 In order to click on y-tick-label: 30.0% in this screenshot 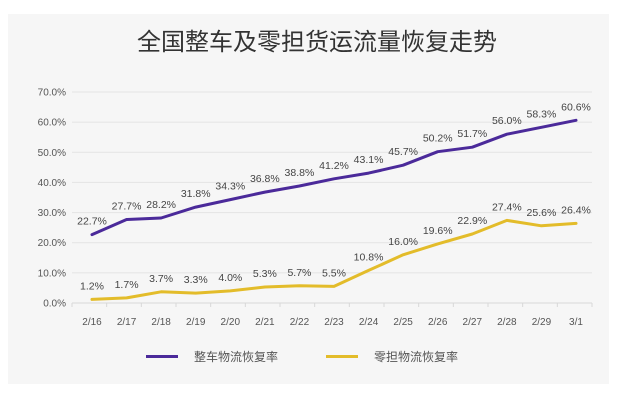, I will do `click(52, 213)`.